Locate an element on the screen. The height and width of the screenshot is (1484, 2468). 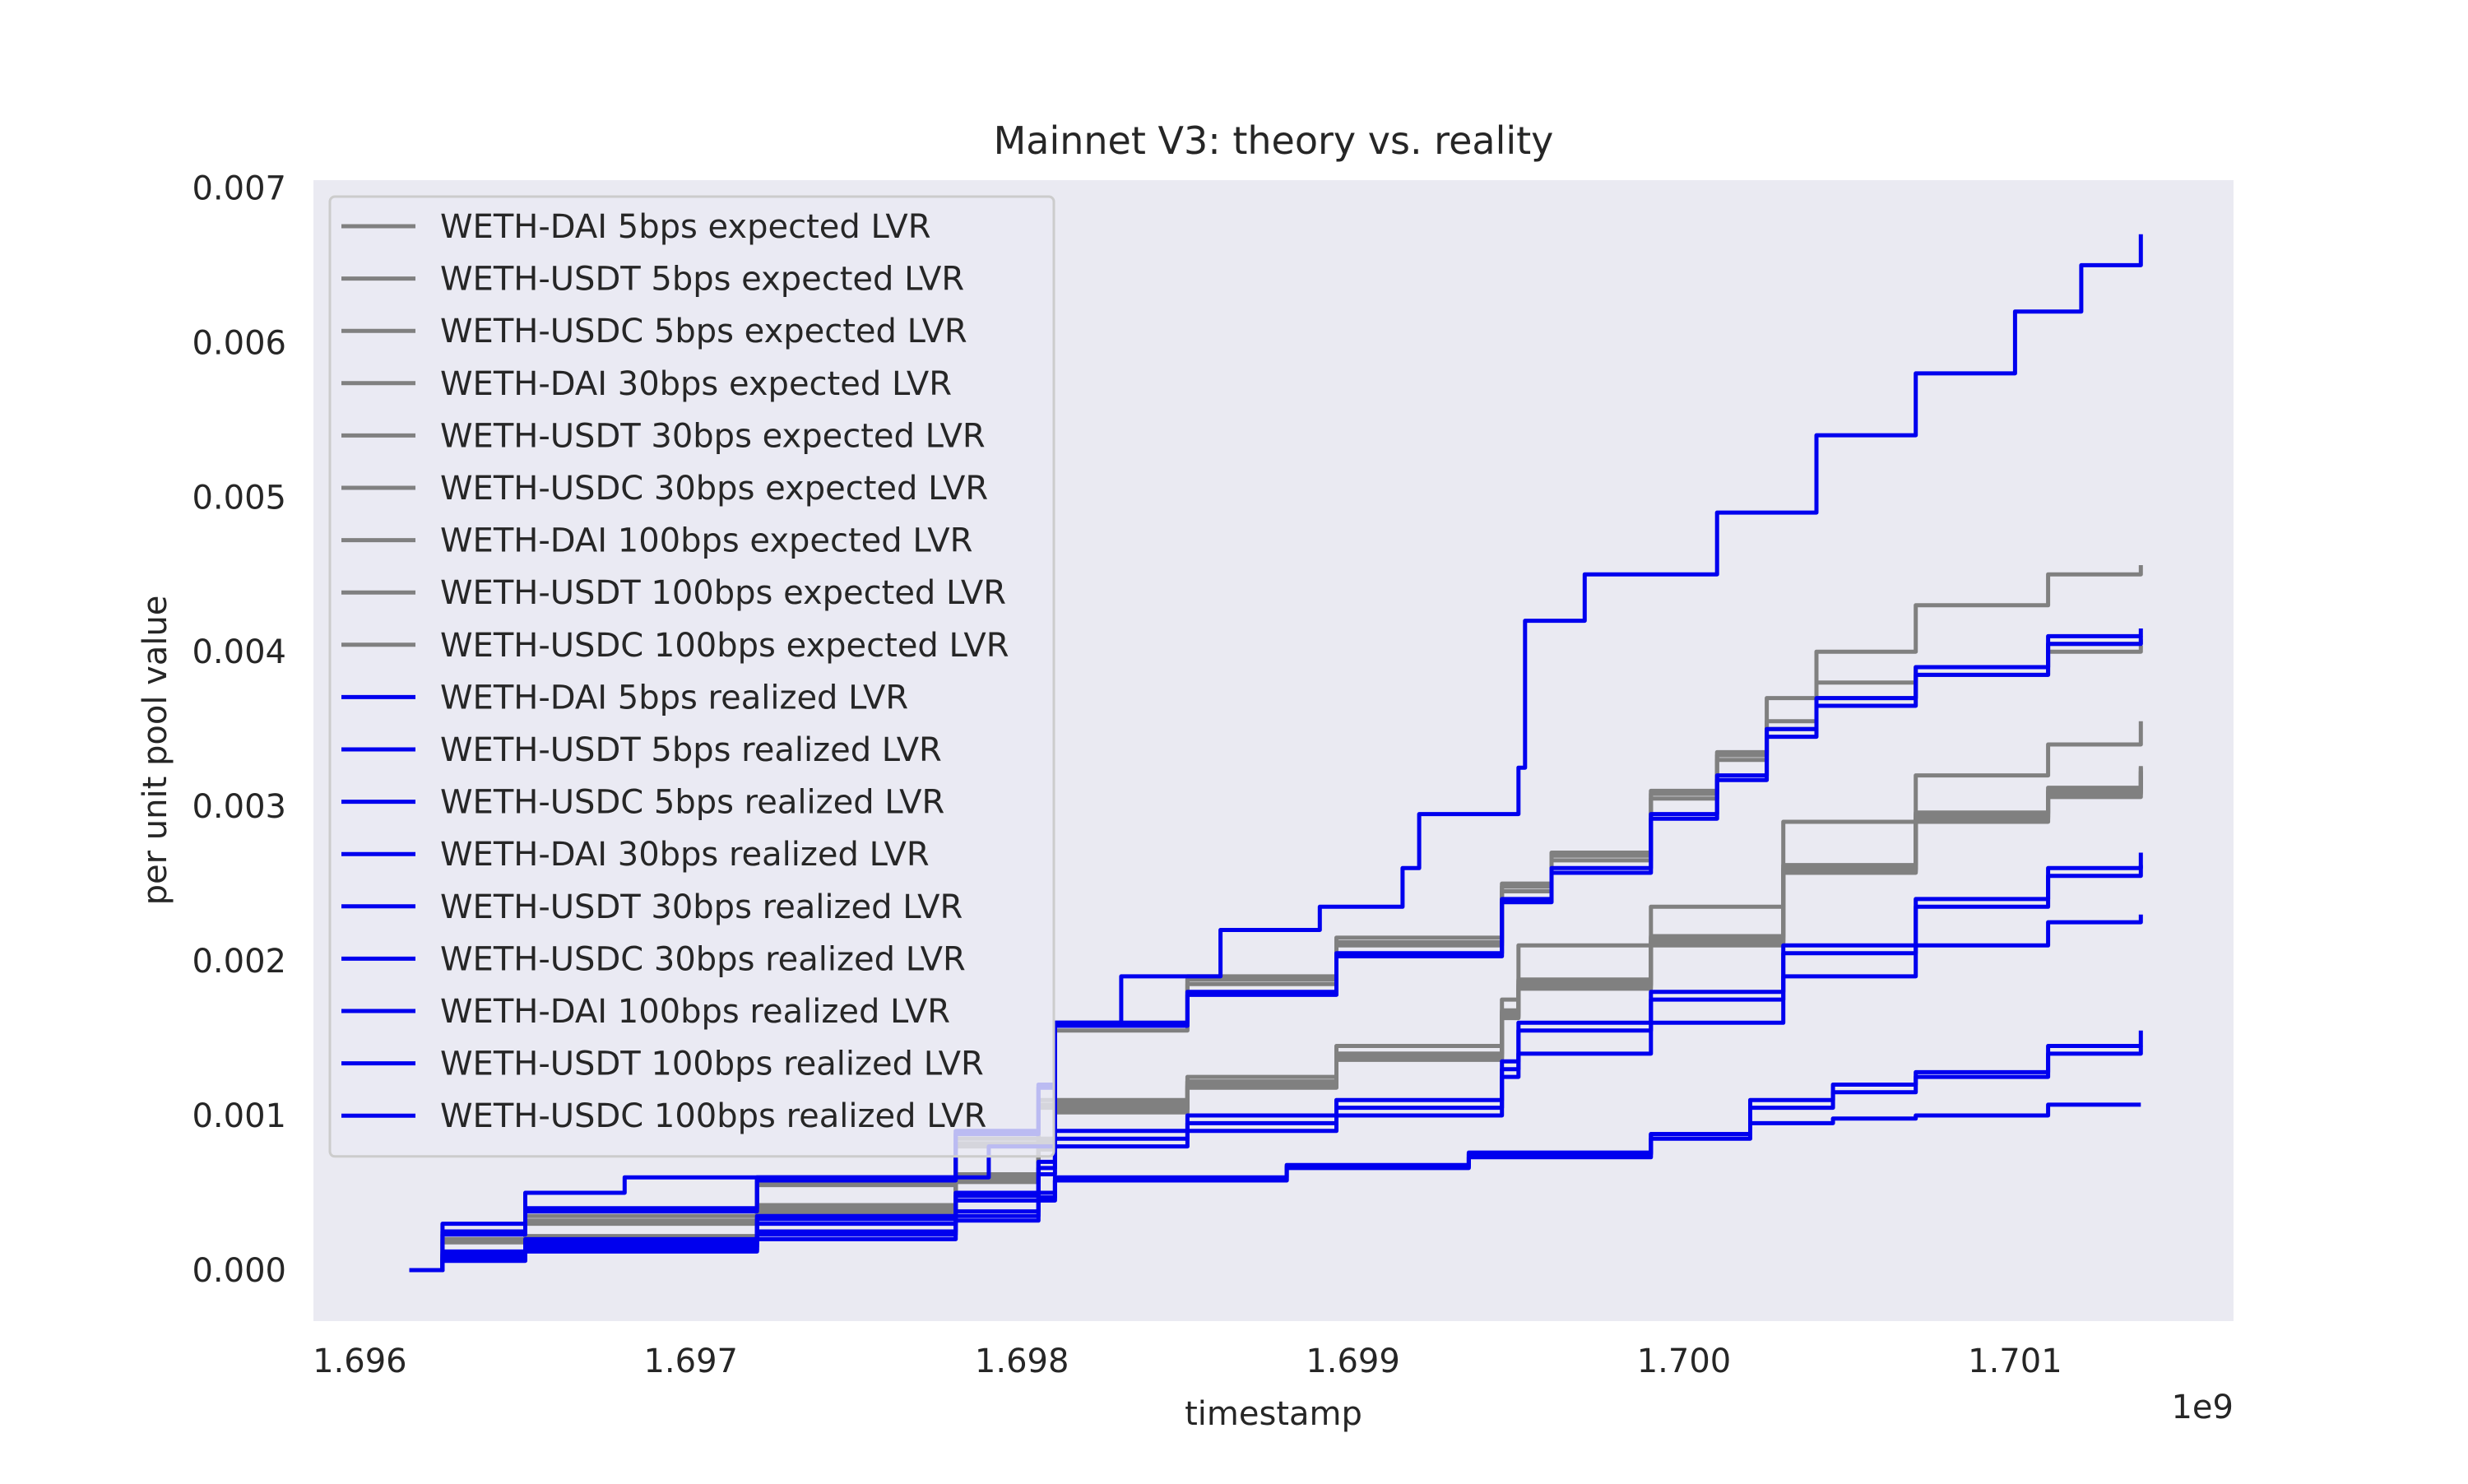
x-tick-labels: 1.696 1.697 1.698 1.699 1.700 1.701 is located at coordinates (1187, 1361).